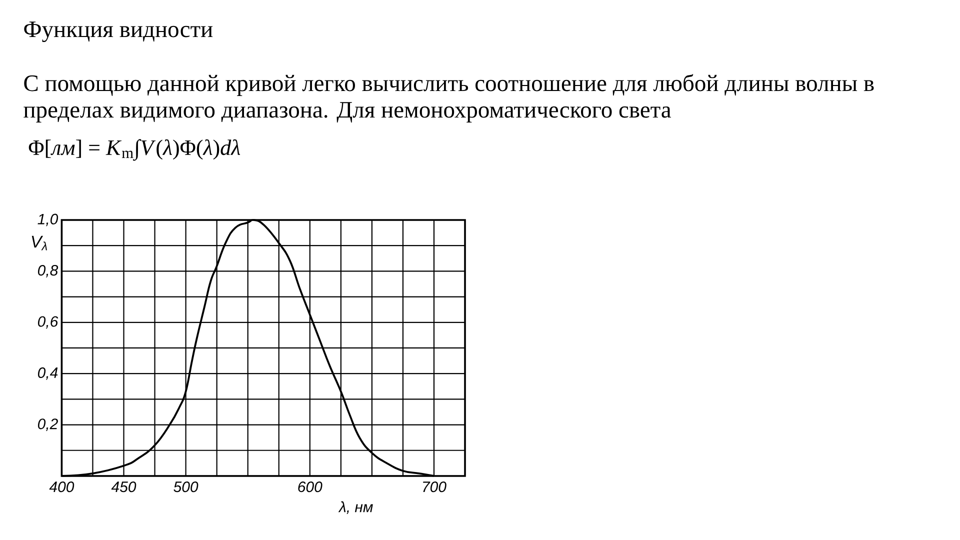 This screenshot has height=540, width=960. What do you see at coordinates (355, 507) in the screenshot?
I see `x-axis-title: λ, нм` at bounding box center [355, 507].